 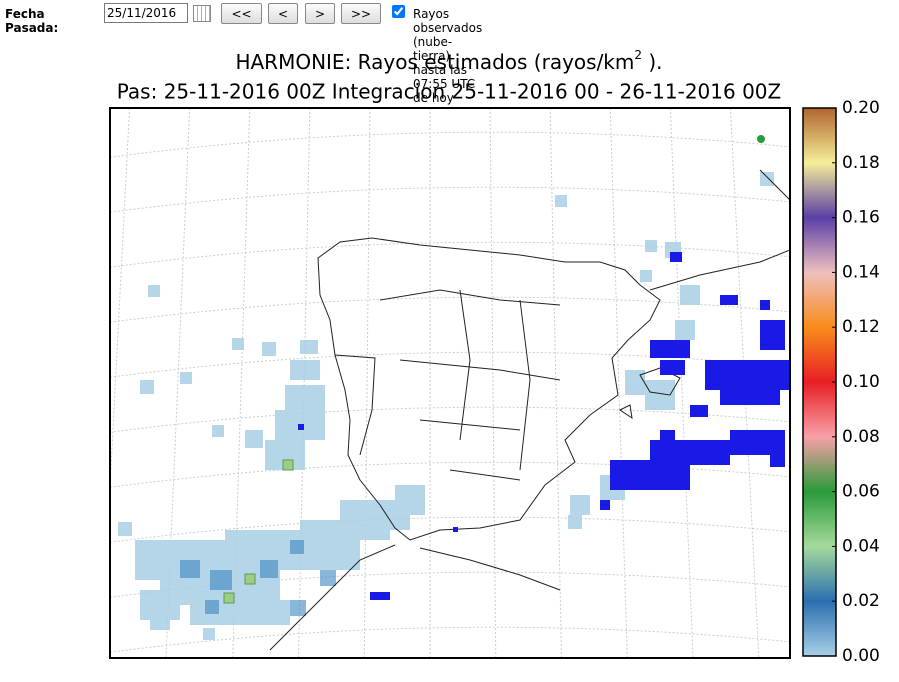 What do you see at coordinates (861, 327) in the screenshot?
I see `colorbar-tick-label: 0.12` at bounding box center [861, 327].